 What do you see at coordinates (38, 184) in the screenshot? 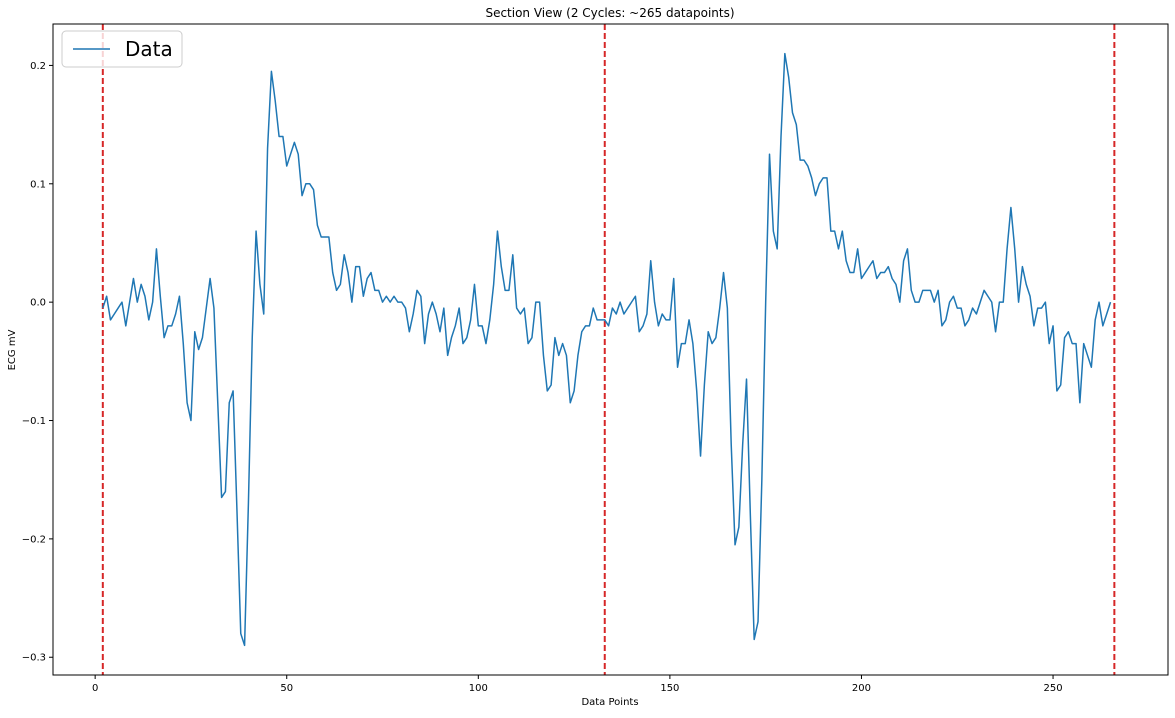
I see `y-tick-label: 0.1` at bounding box center [38, 184].